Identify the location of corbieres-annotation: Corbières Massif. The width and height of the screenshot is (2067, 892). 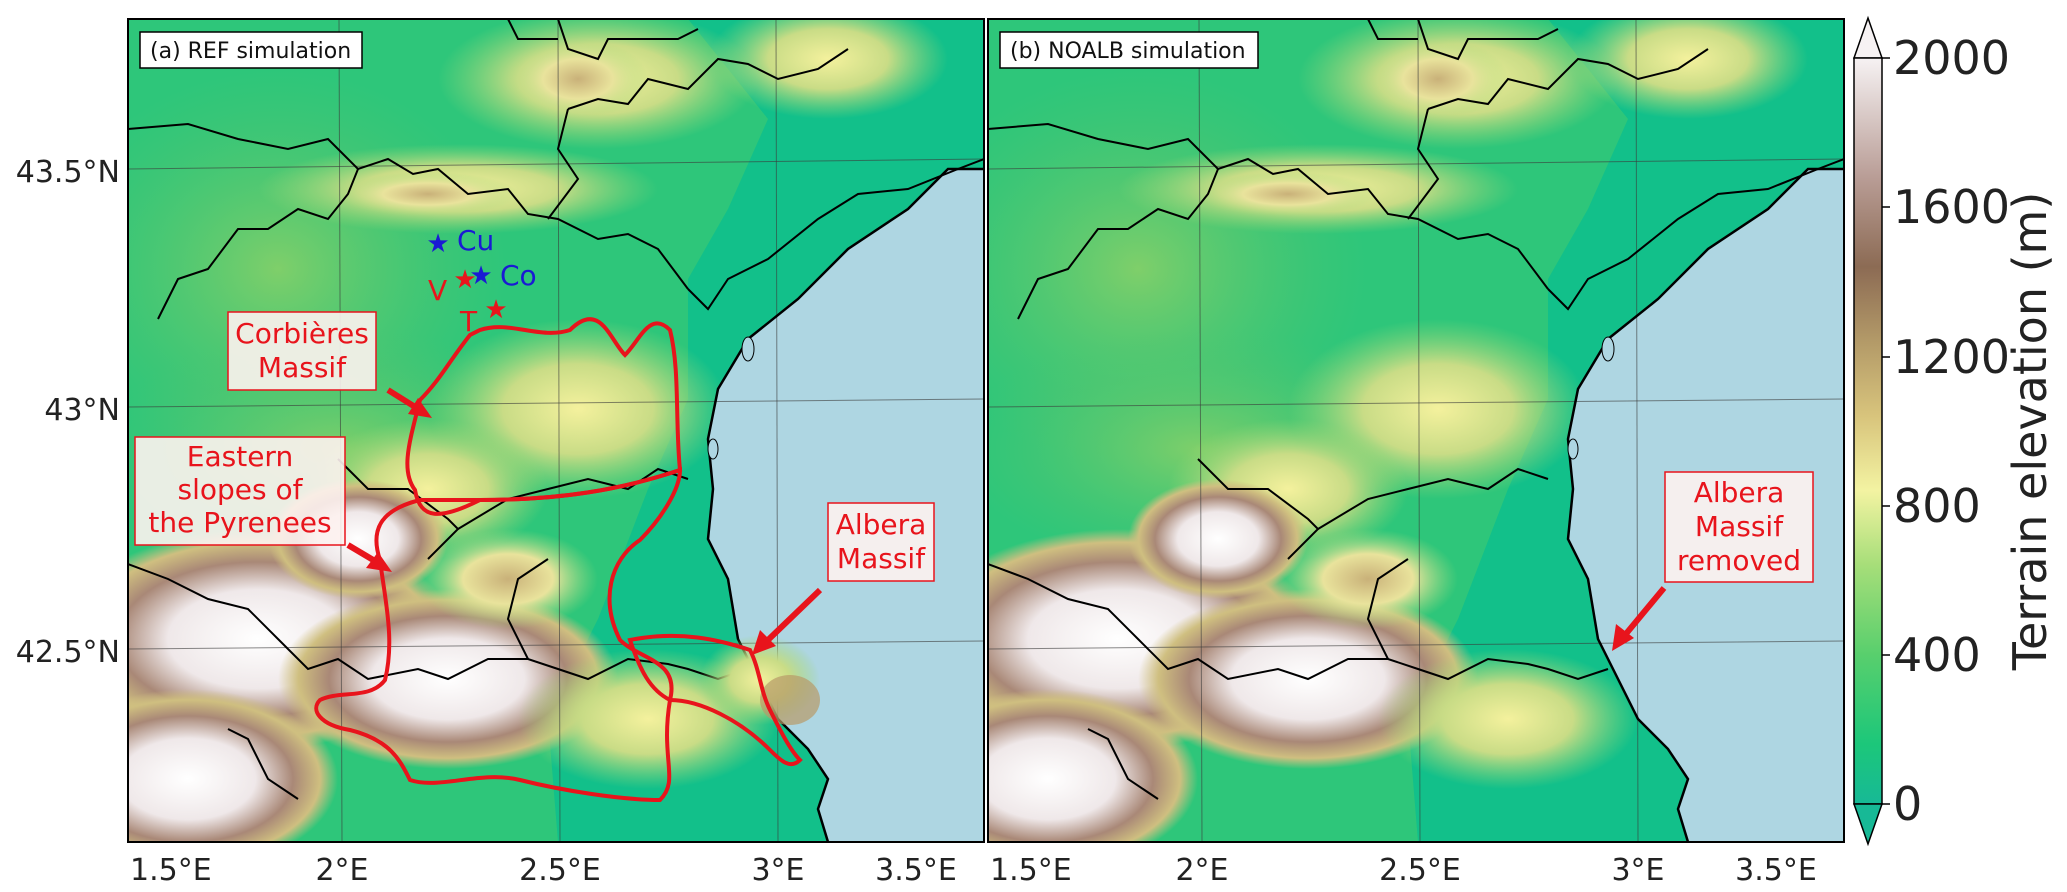
(329, 364).